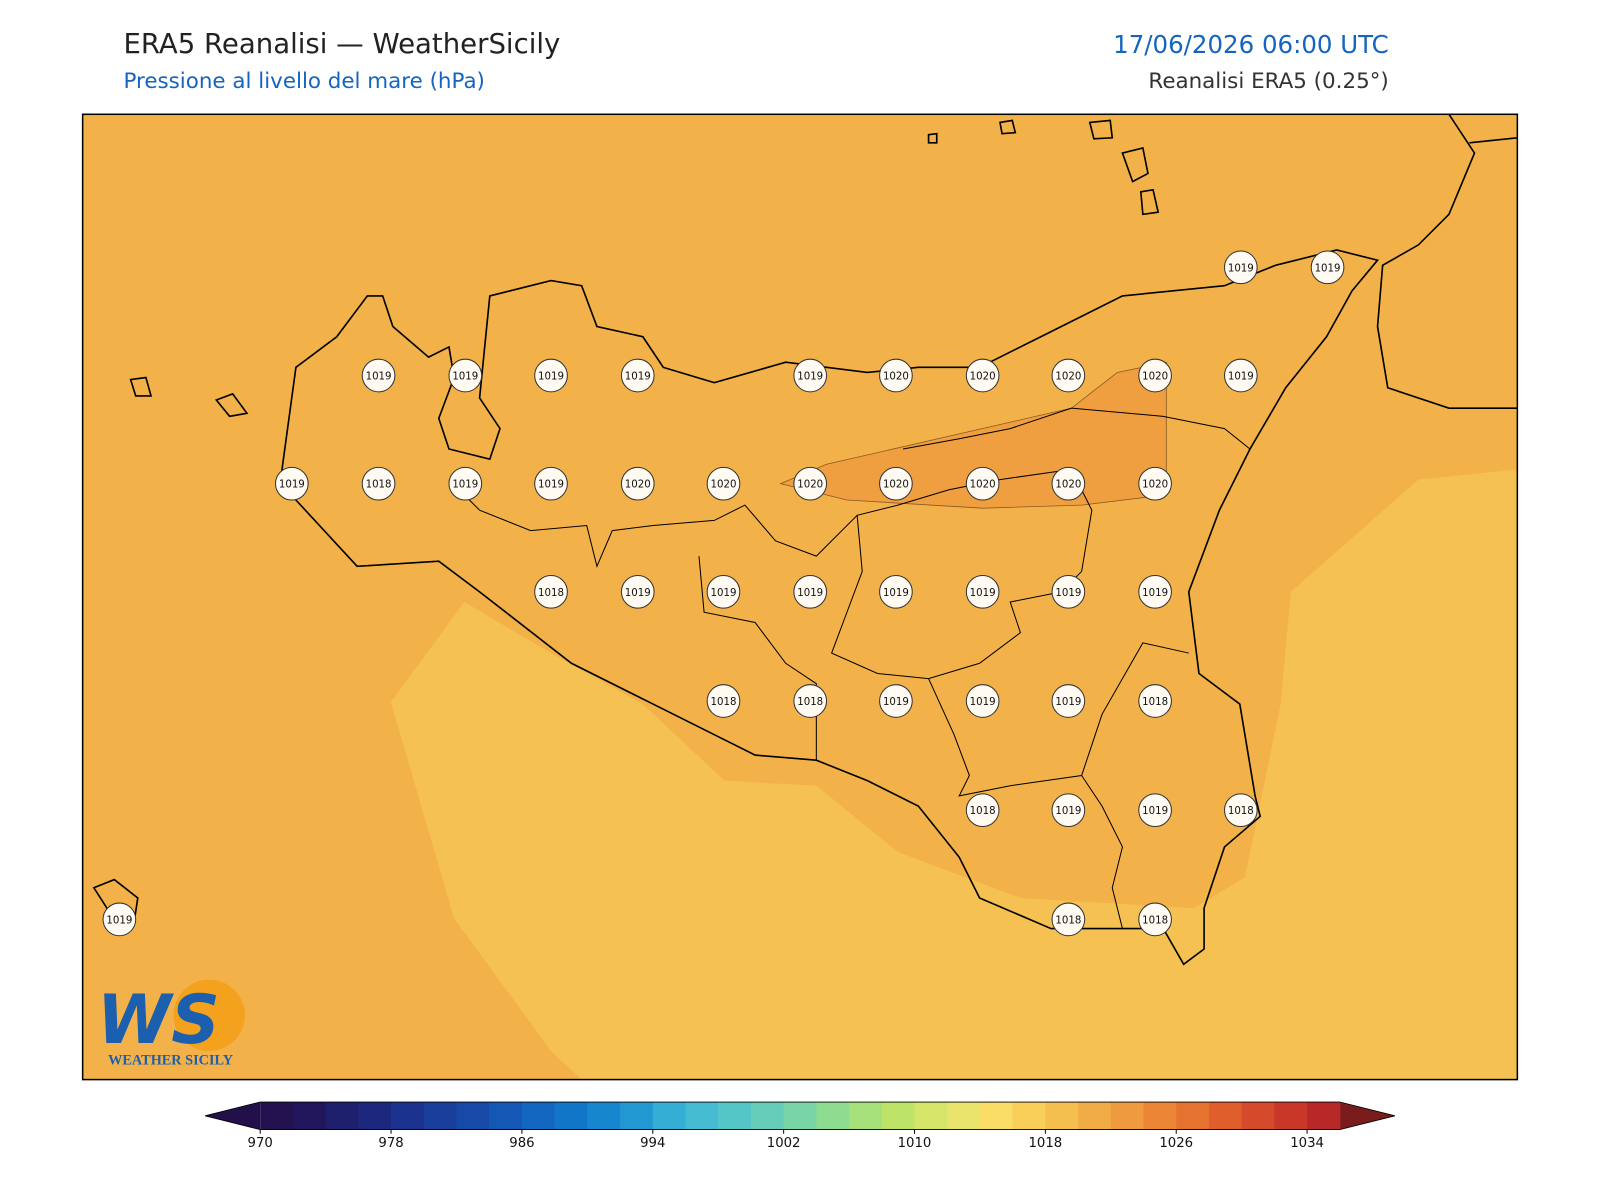 The width and height of the screenshot is (1600, 1200). Describe the element at coordinates (171, 1023) in the screenshot. I see `logo: WS WEATHER SICILY` at that location.